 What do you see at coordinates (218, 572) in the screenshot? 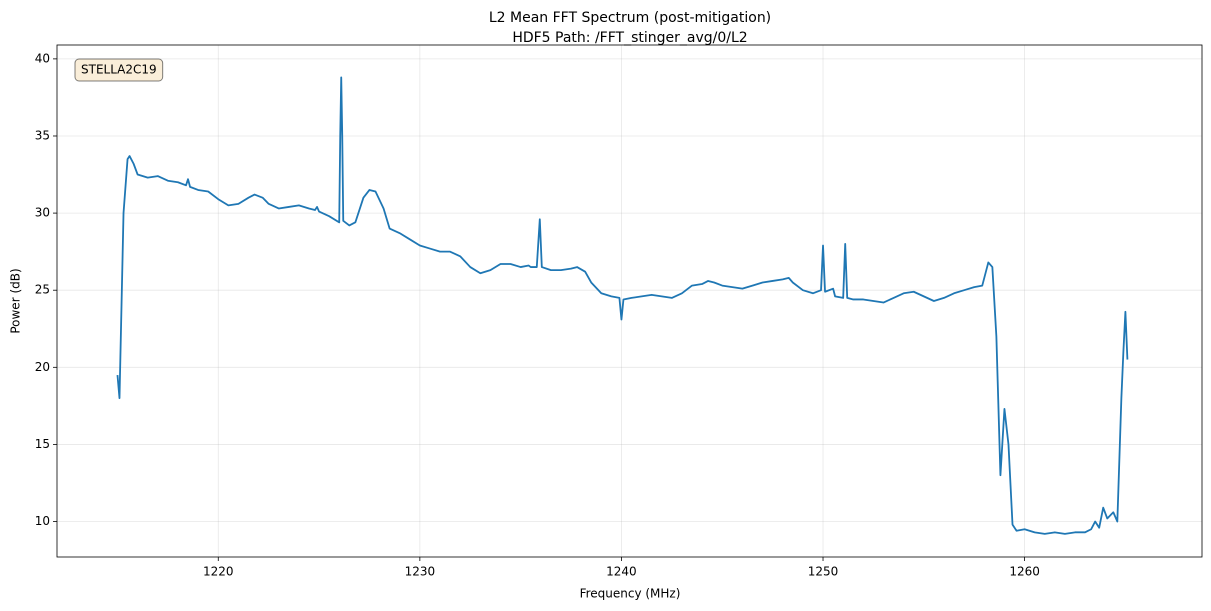
I see `x-tick-label: 1220` at bounding box center [218, 572].